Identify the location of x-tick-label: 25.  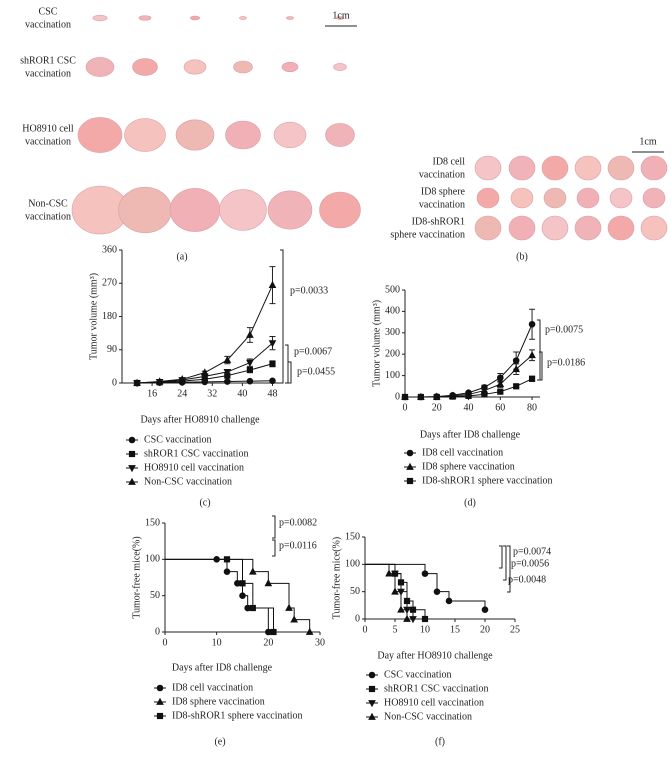
(515, 629).